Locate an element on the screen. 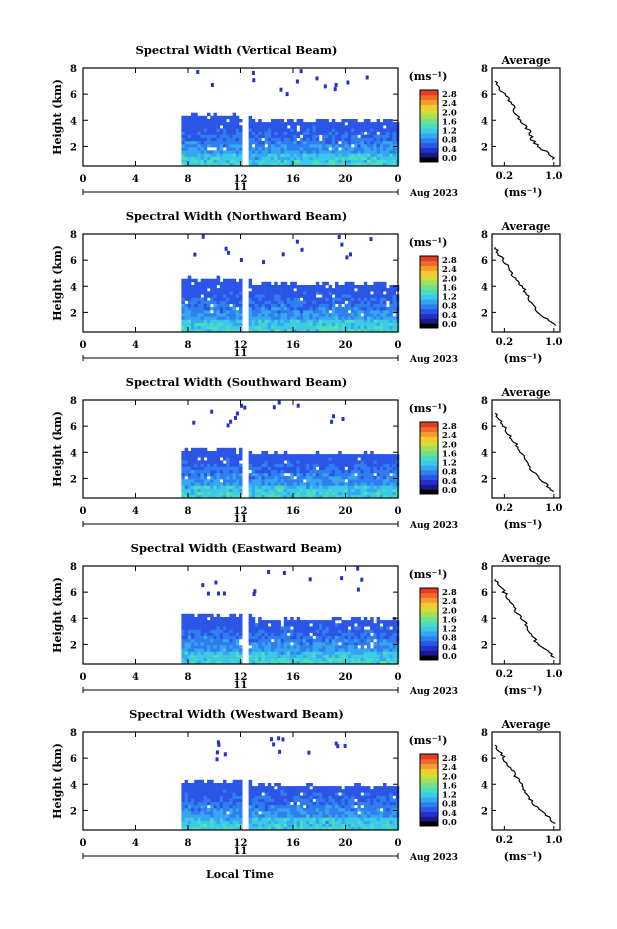 This screenshot has height=929, width=617. colorbar-tick-label: 0.8 is located at coordinates (449, 639).